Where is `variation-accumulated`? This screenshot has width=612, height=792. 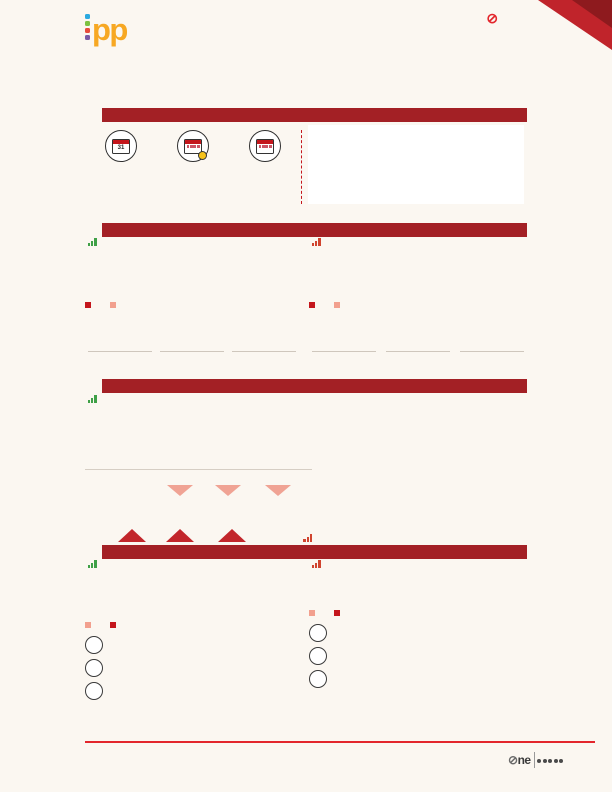
variation-accumulated is located at coordinates (193, 155).